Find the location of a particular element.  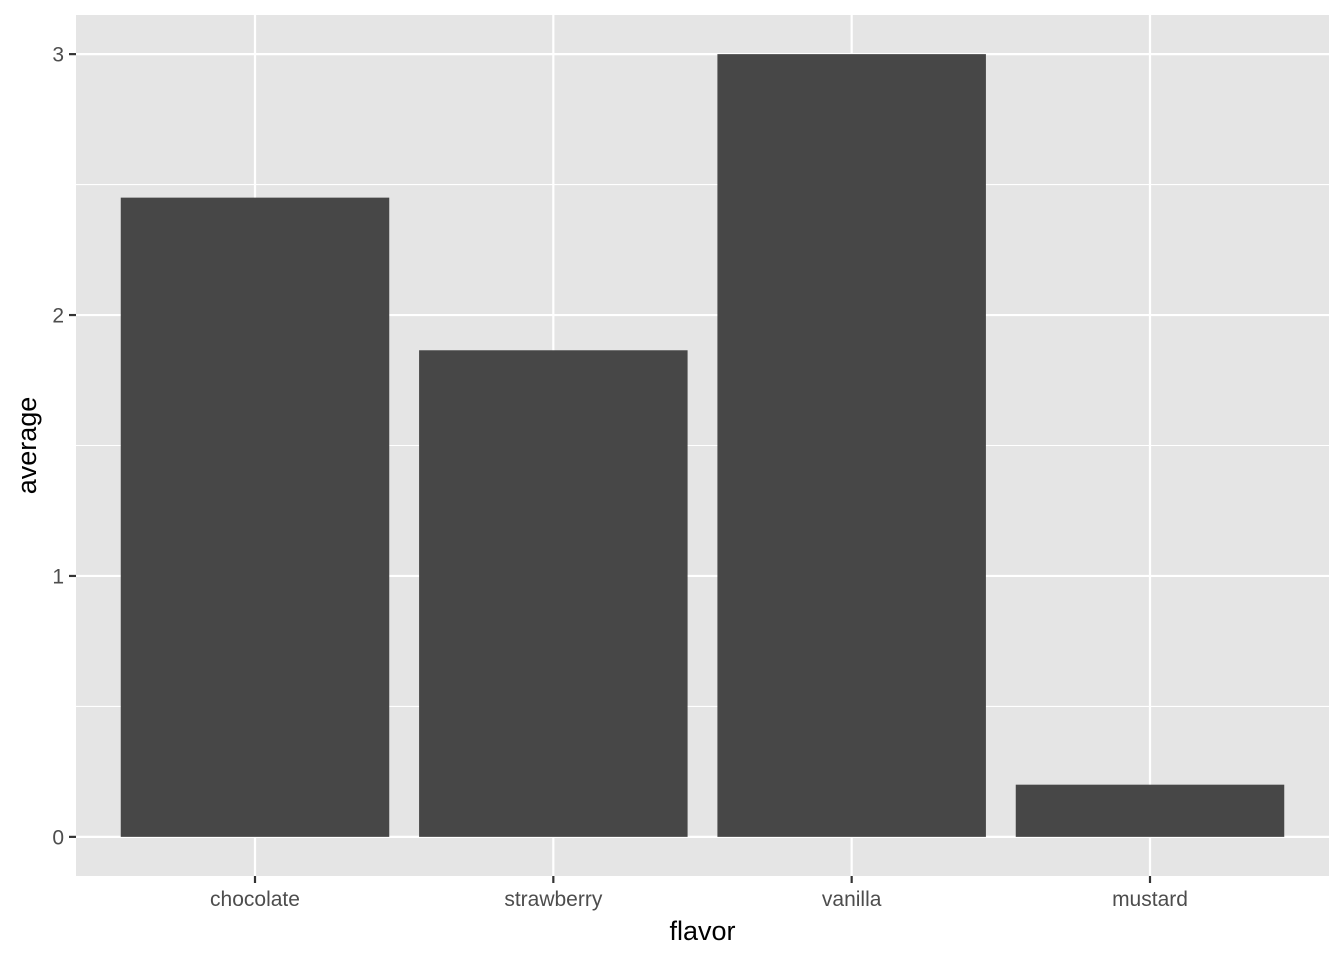

y-tick-label: 3 is located at coordinates (58, 55).